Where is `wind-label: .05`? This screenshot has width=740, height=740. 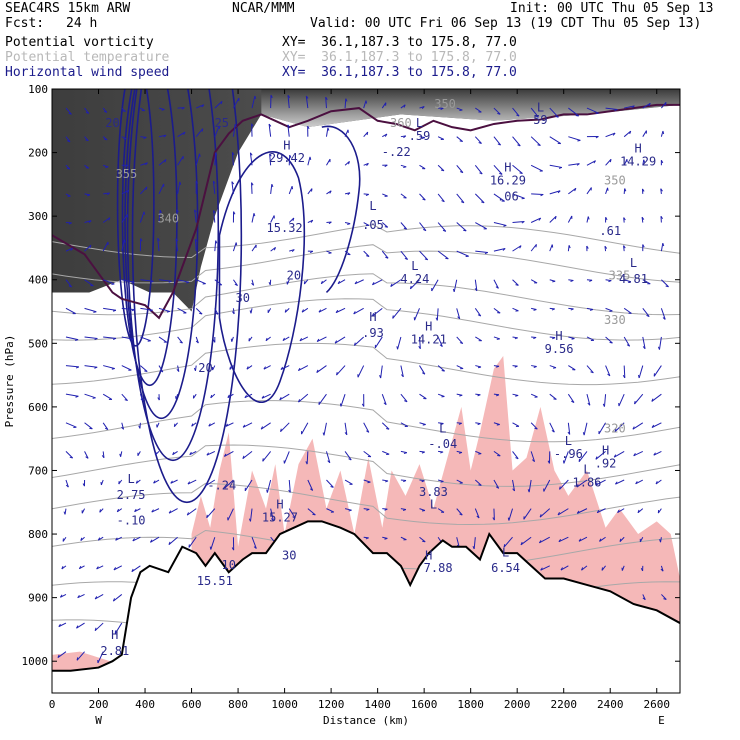
wind-label: .05 is located at coordinates (373, 225).